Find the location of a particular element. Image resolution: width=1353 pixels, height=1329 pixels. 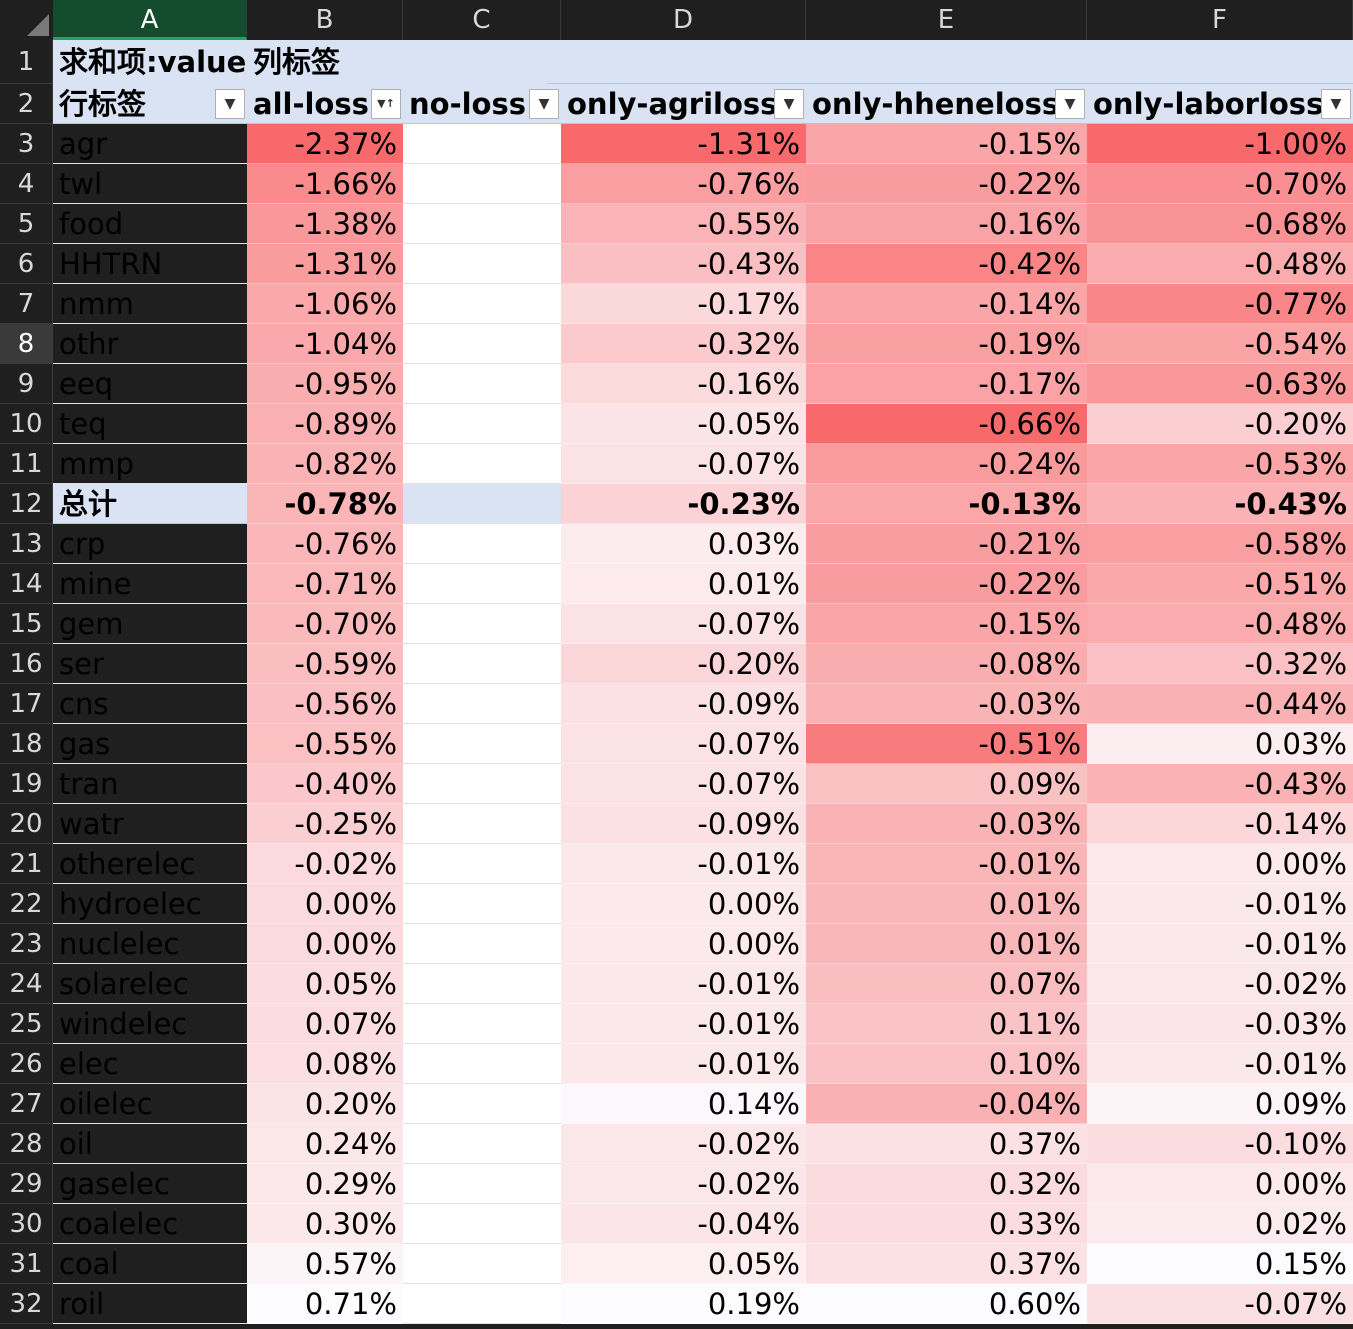

row-header-22: 22 is located at coordinates (26, 904).